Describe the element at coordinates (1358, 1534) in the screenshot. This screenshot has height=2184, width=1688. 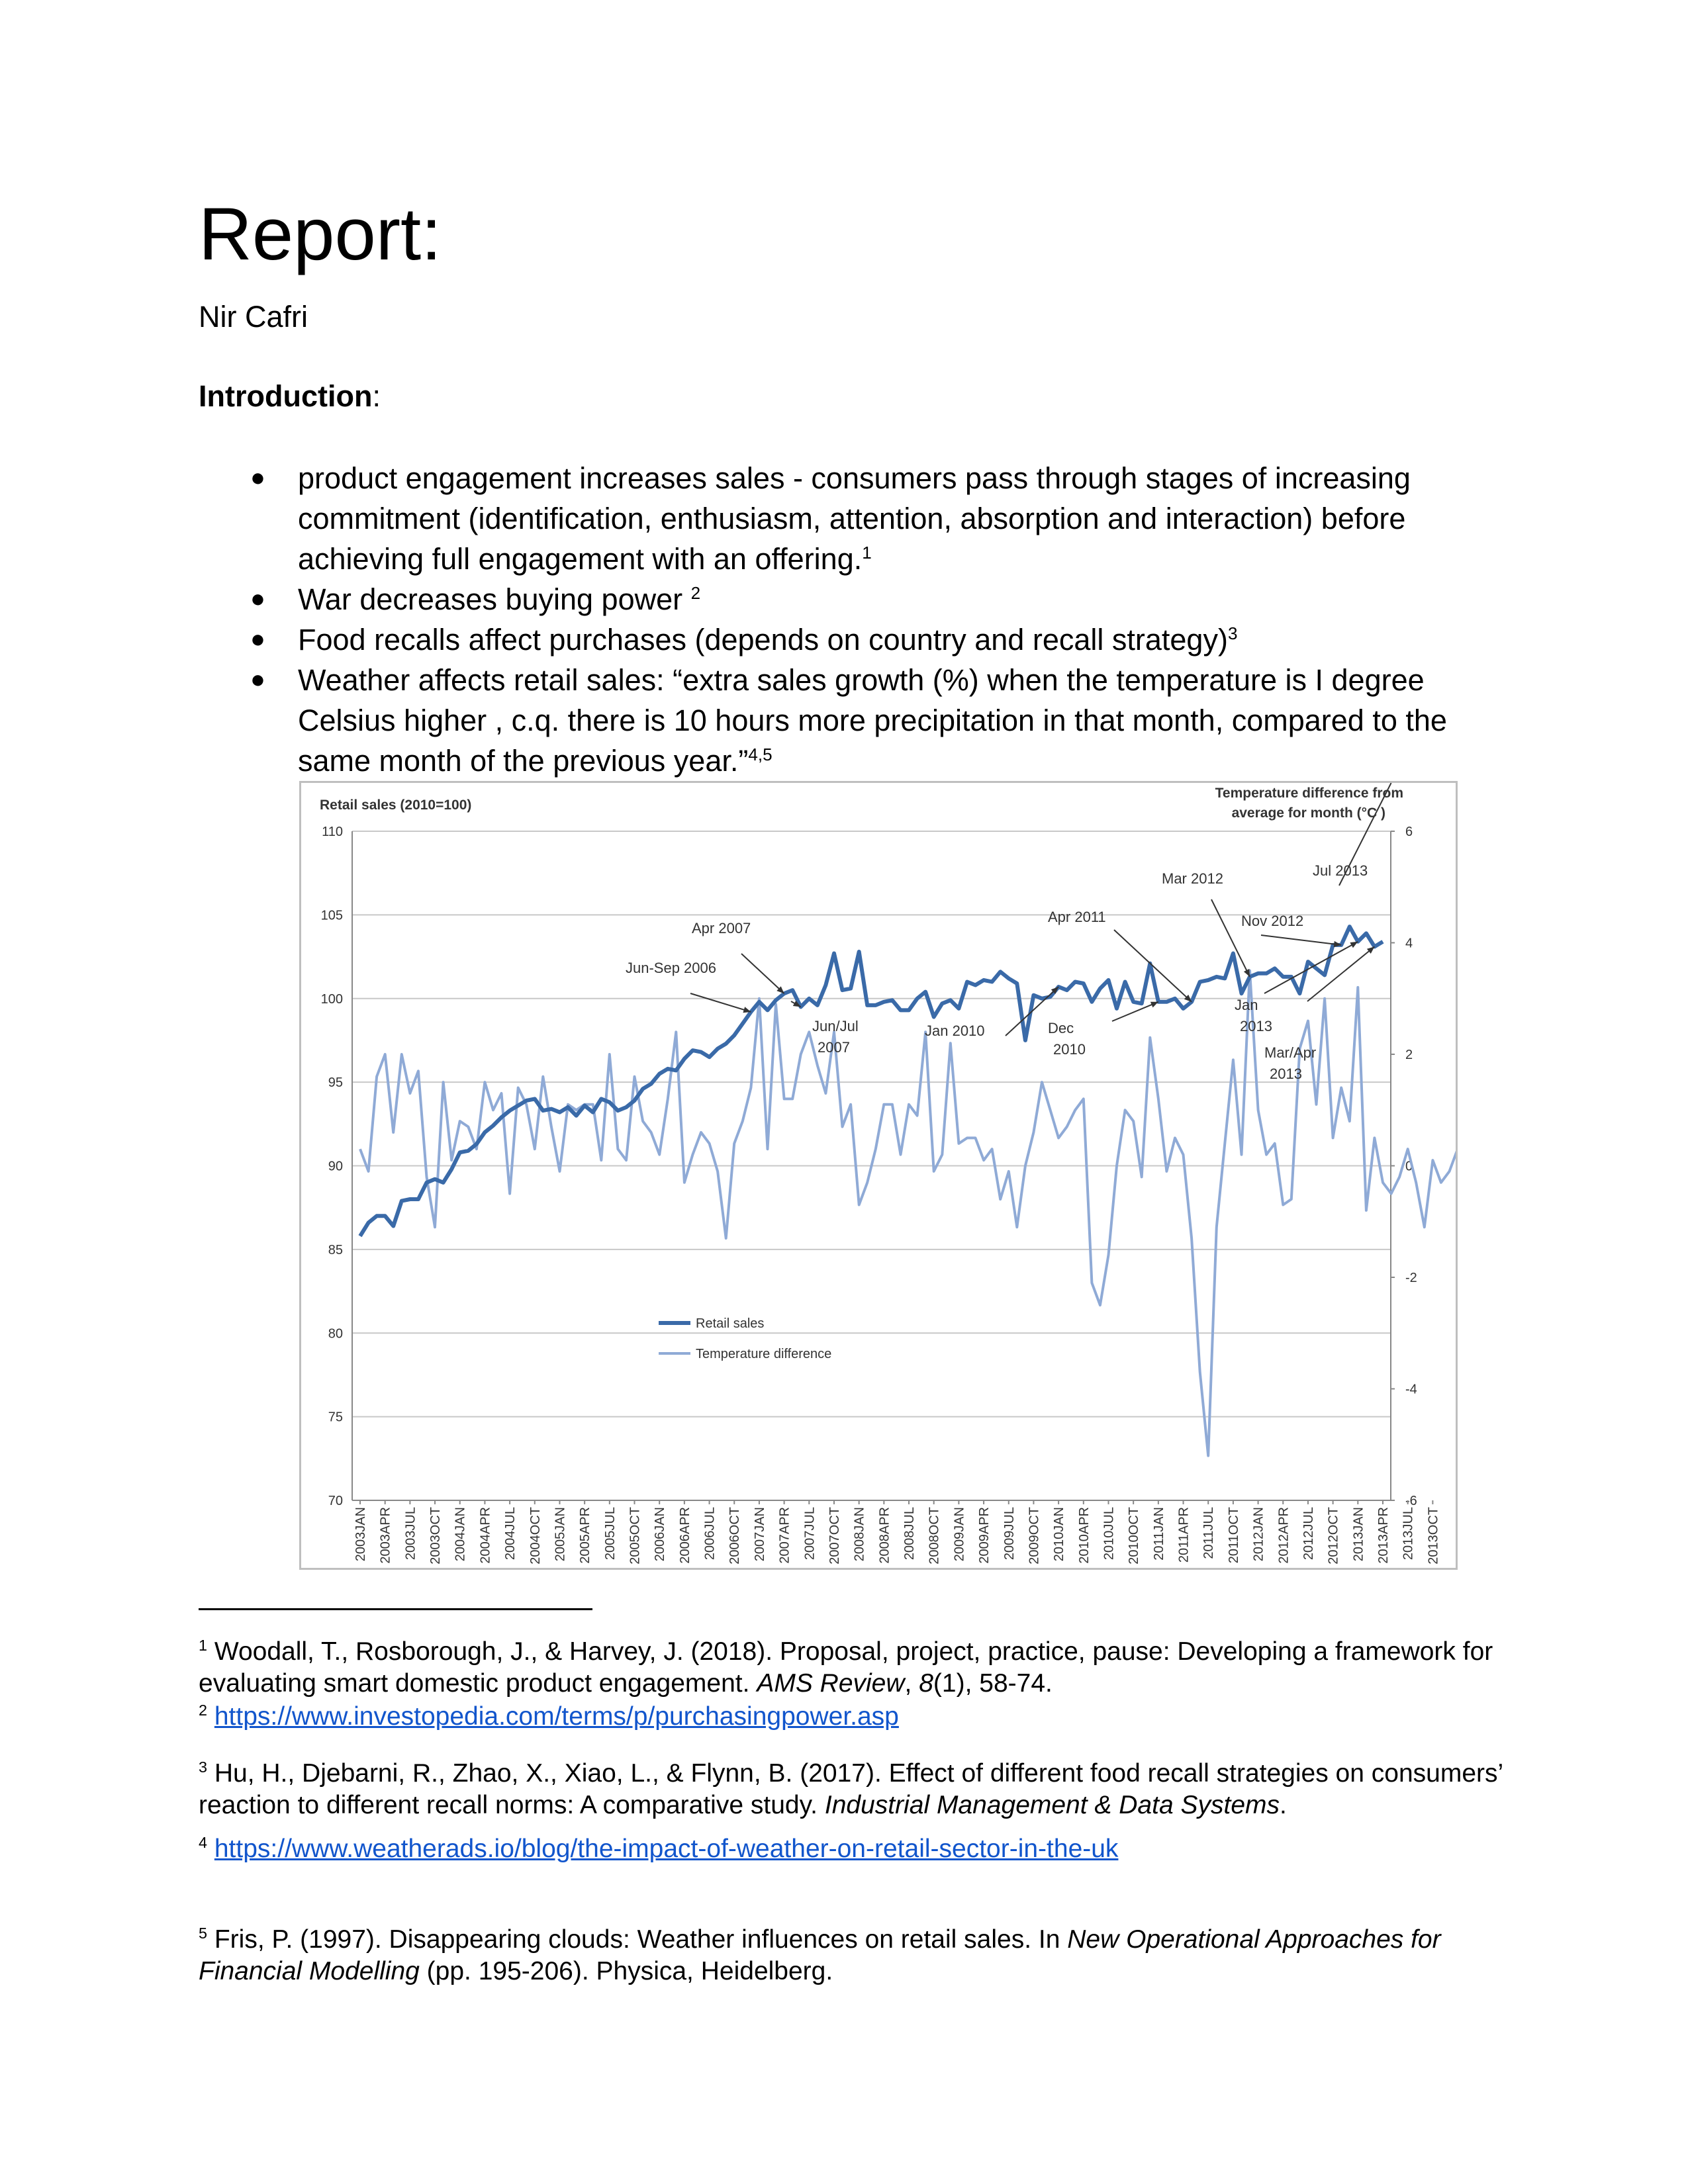
I see `x-tick-label: 2013JAN` at that location.